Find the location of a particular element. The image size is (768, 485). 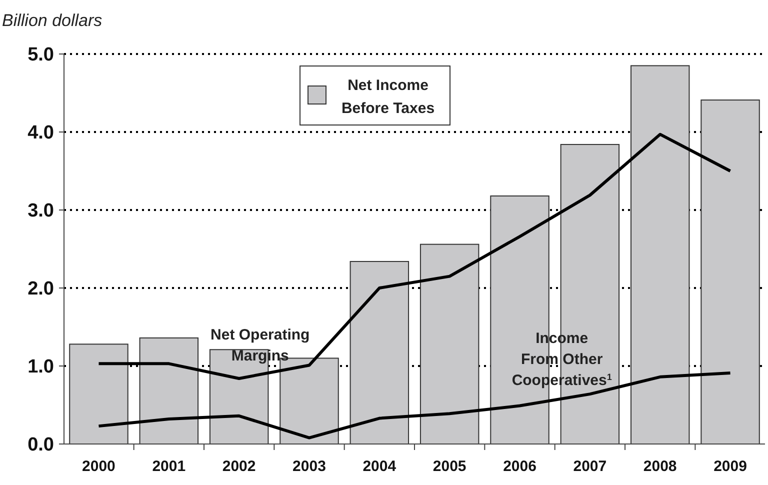

y-tick-label: 0.0 is located at coordinates (41, 445).